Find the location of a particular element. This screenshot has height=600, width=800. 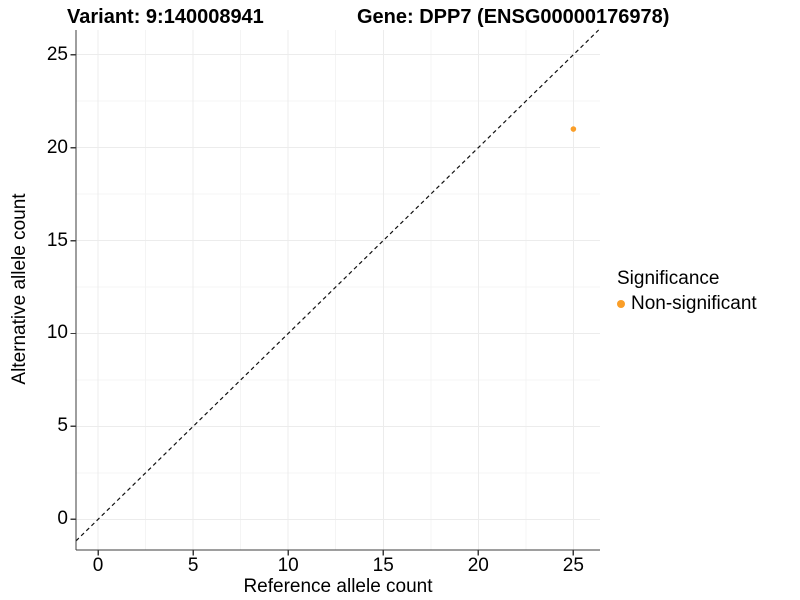

gene-title: Gene: DPP7 (ENSG00000176978) is located at coordinates (513, 17).